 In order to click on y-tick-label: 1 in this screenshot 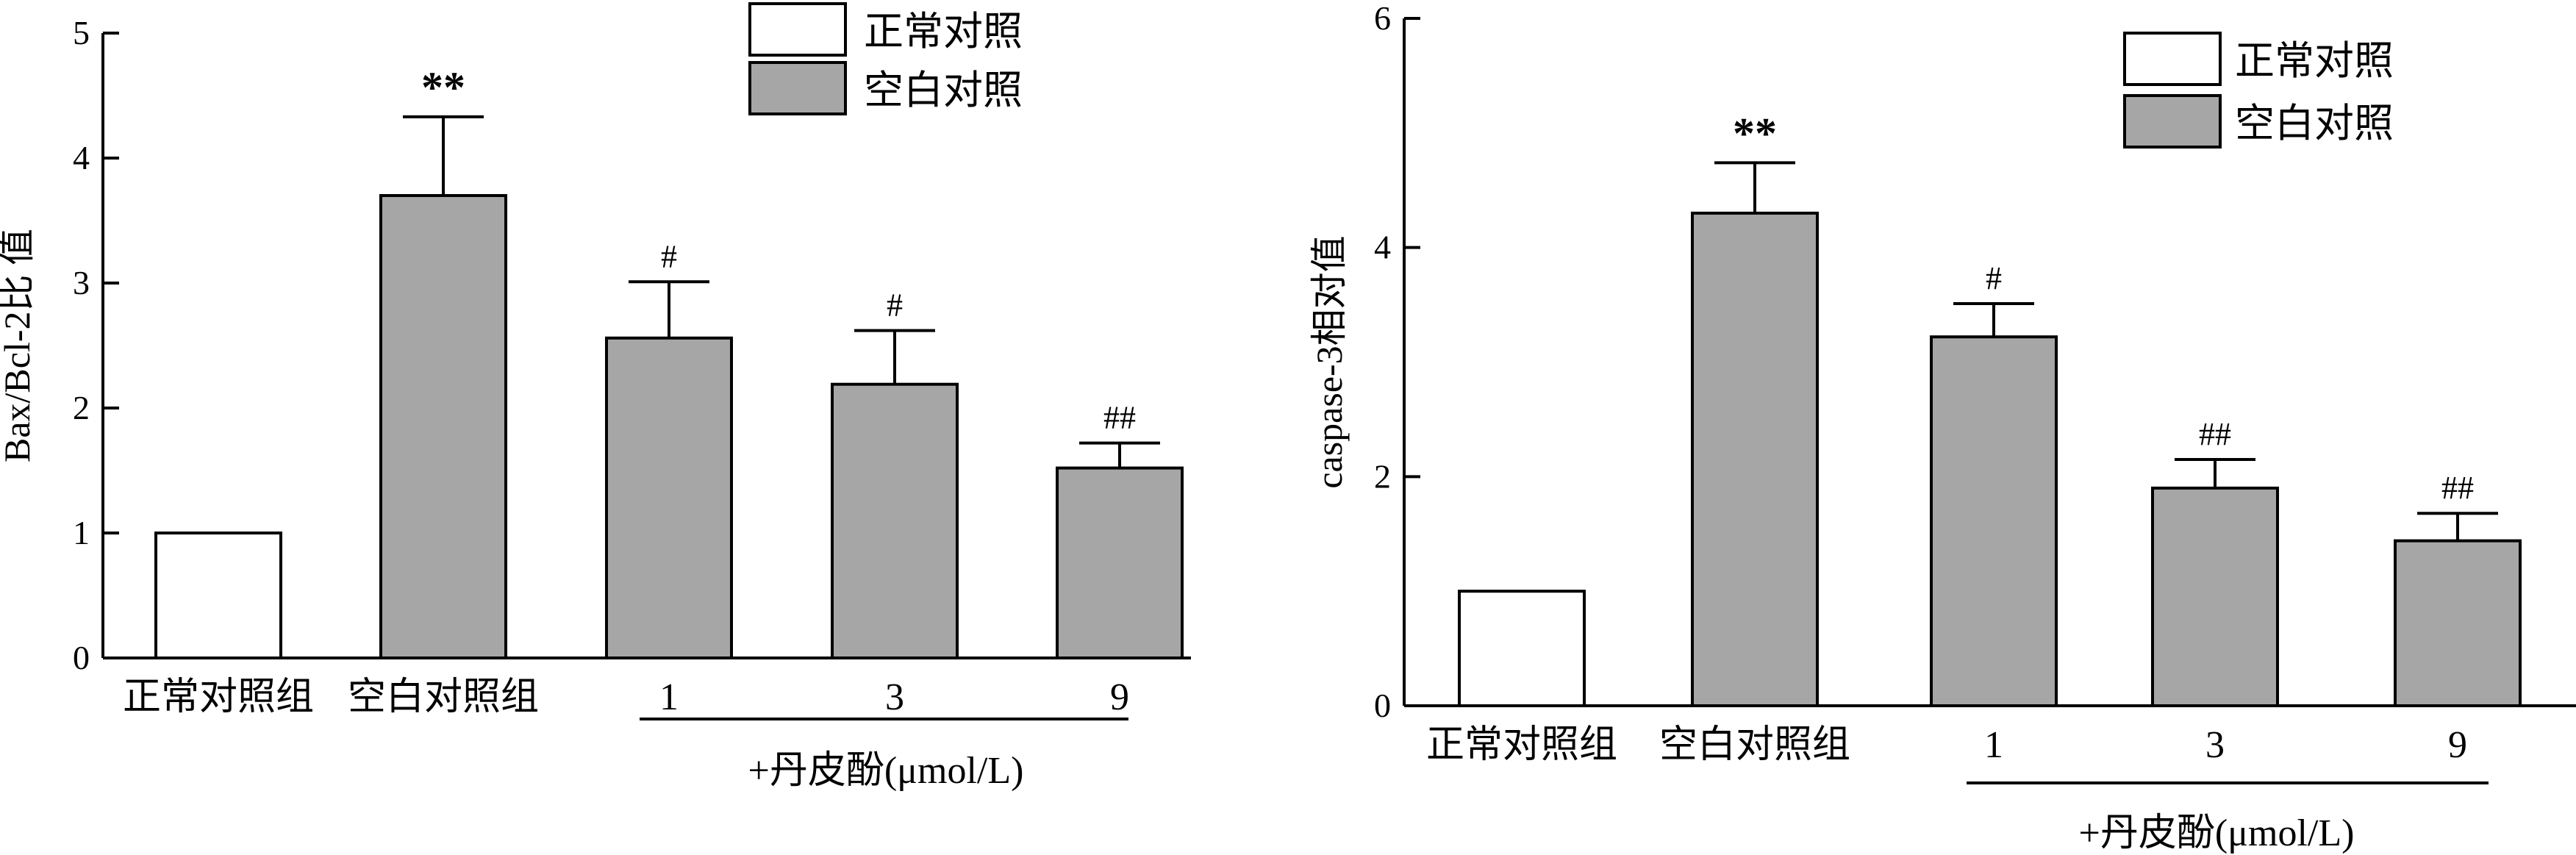, I will do `click(81, 532)`.